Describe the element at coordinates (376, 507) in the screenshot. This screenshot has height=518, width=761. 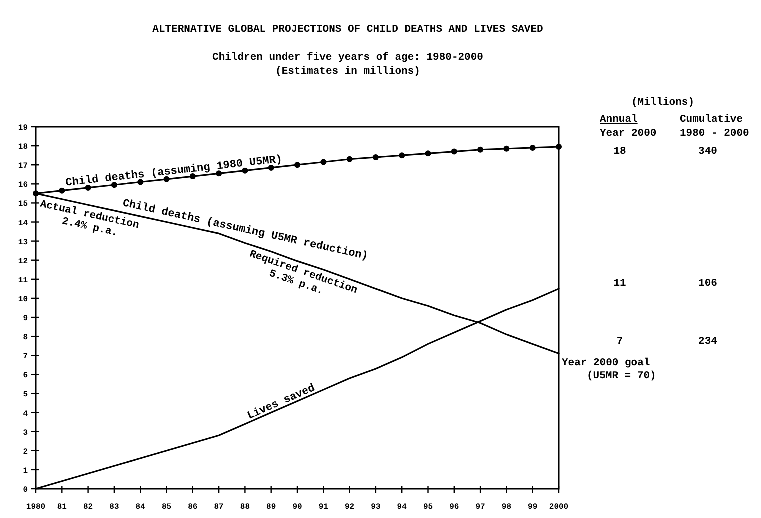
I see `x-tick-label: 93` at that location.